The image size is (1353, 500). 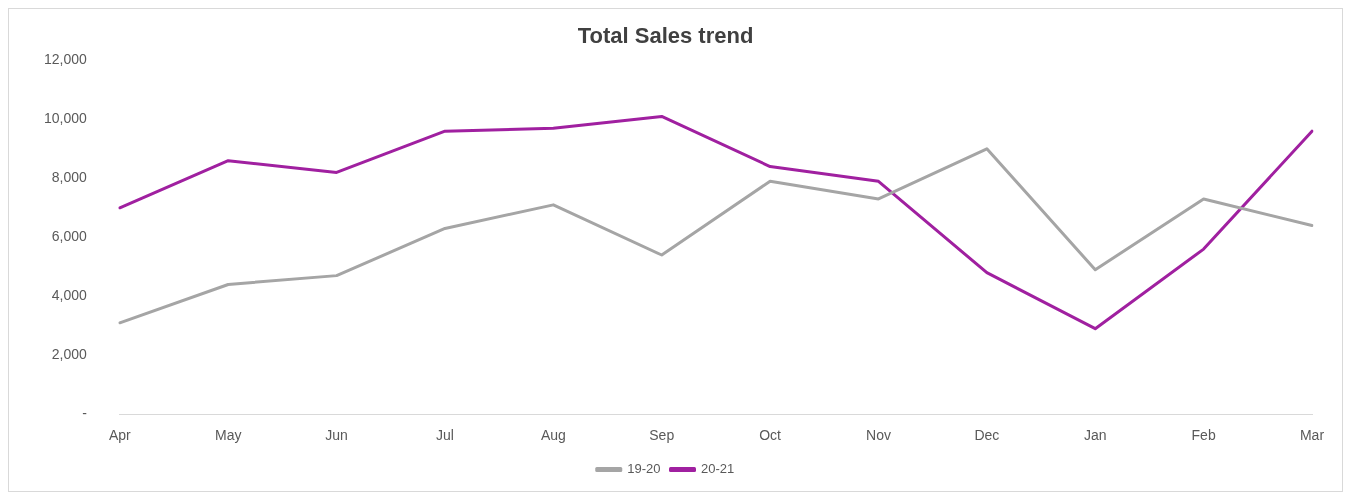 What do you see at coordinates (445, 435) in the screenshot?
I see `x-tick-label: Jul` at bounding box center [445, 435].